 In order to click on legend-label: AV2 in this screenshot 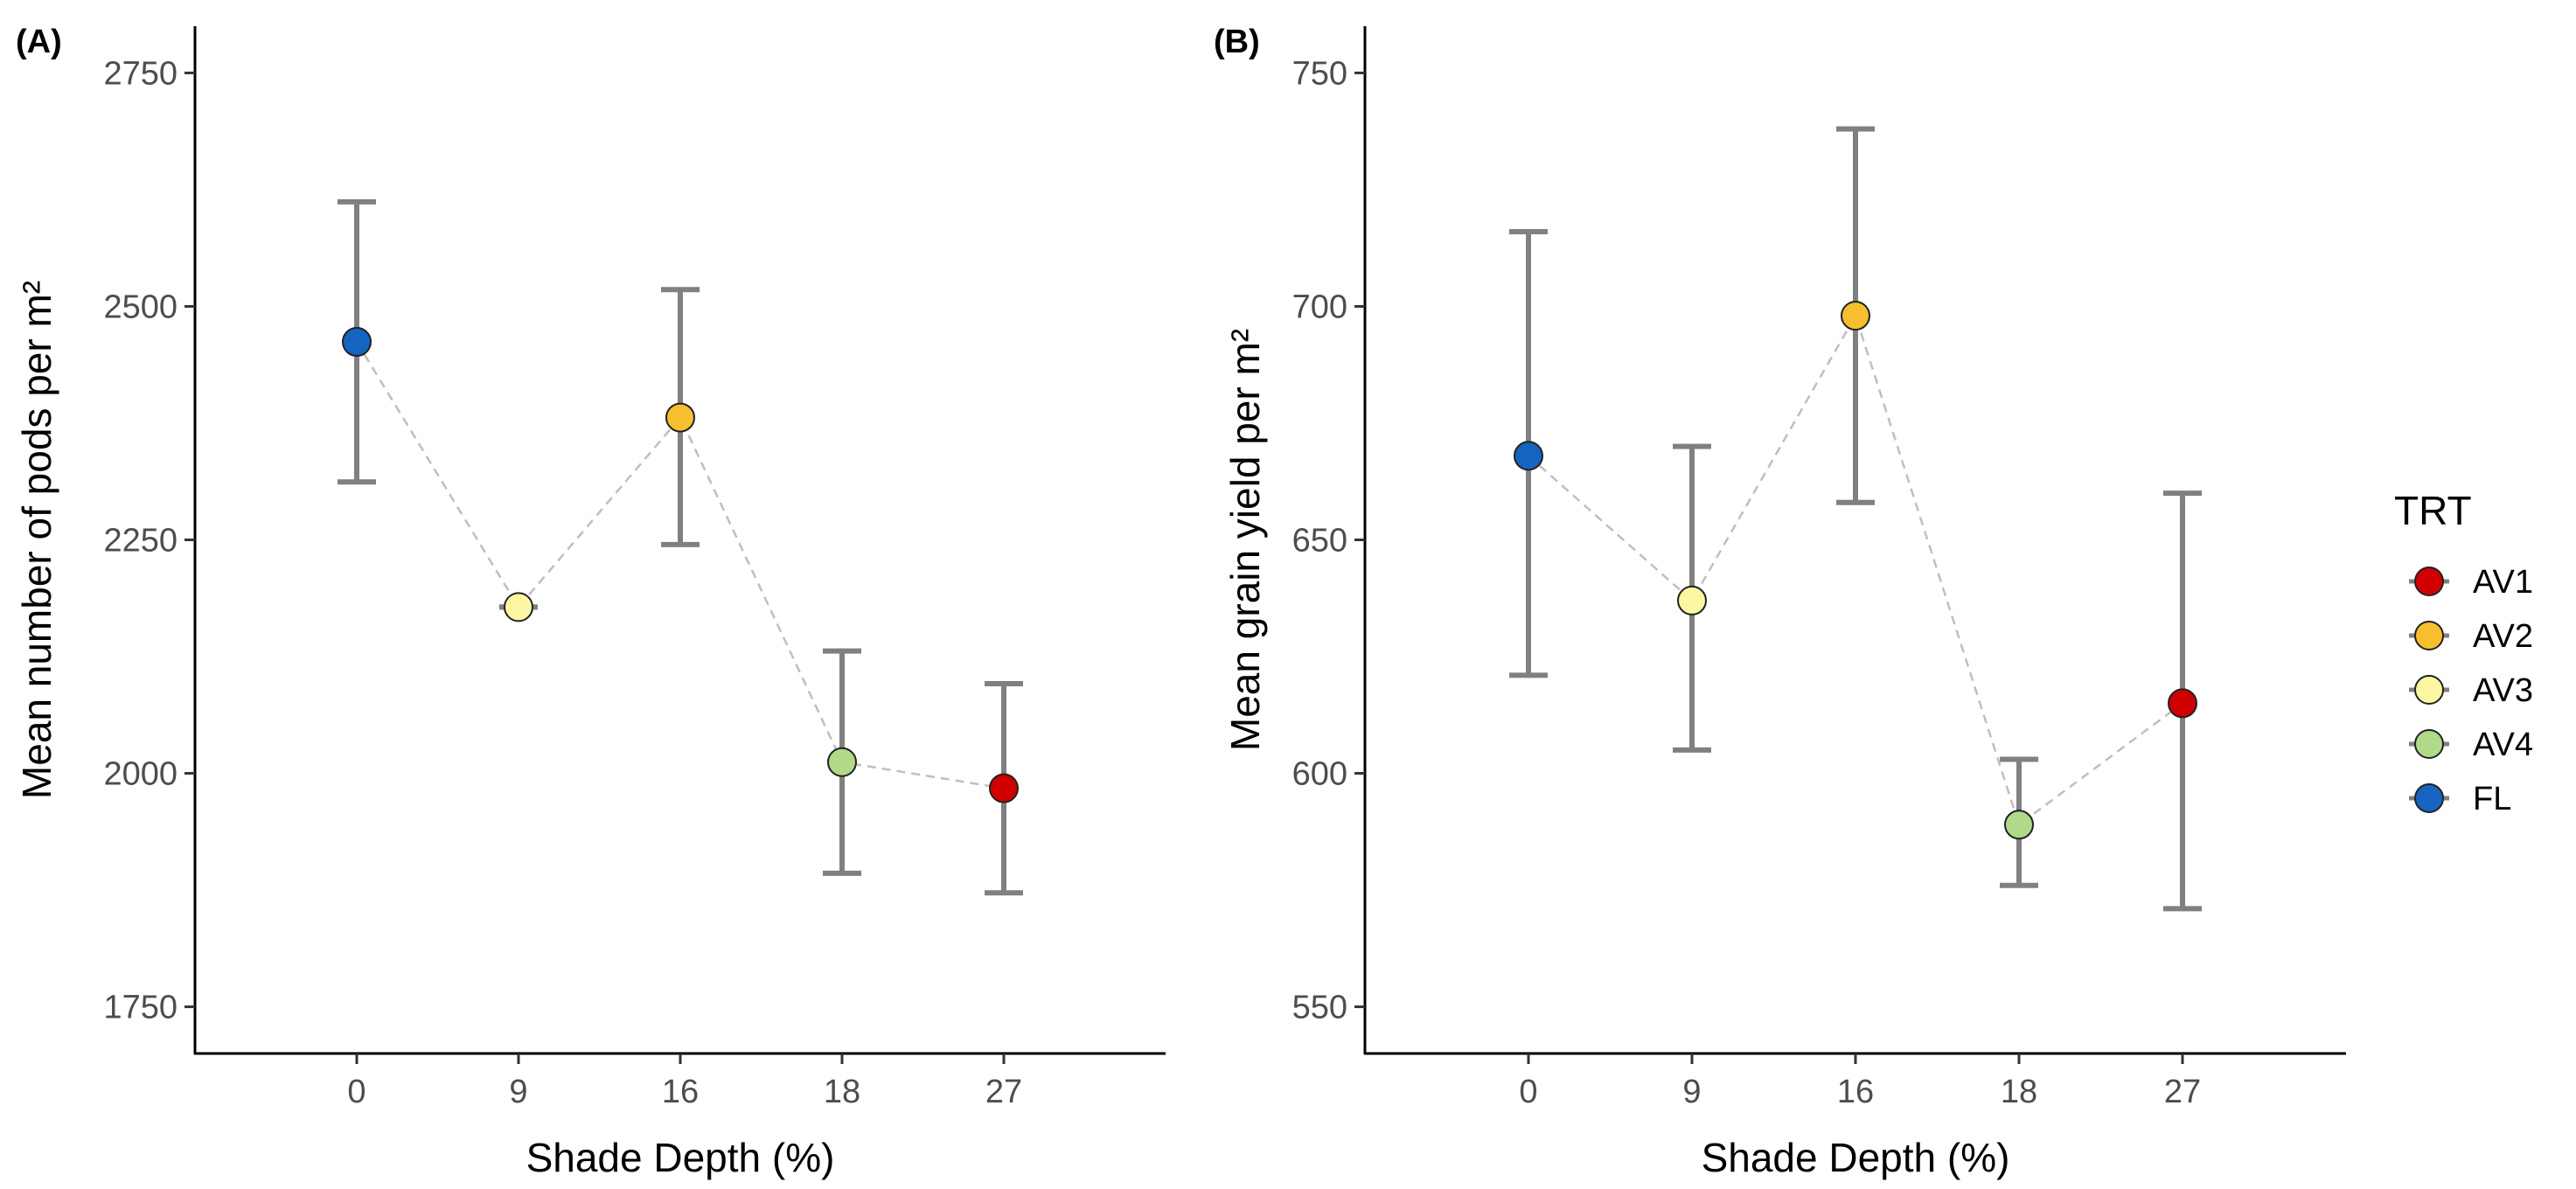, I will do `click(2503, 636)`.